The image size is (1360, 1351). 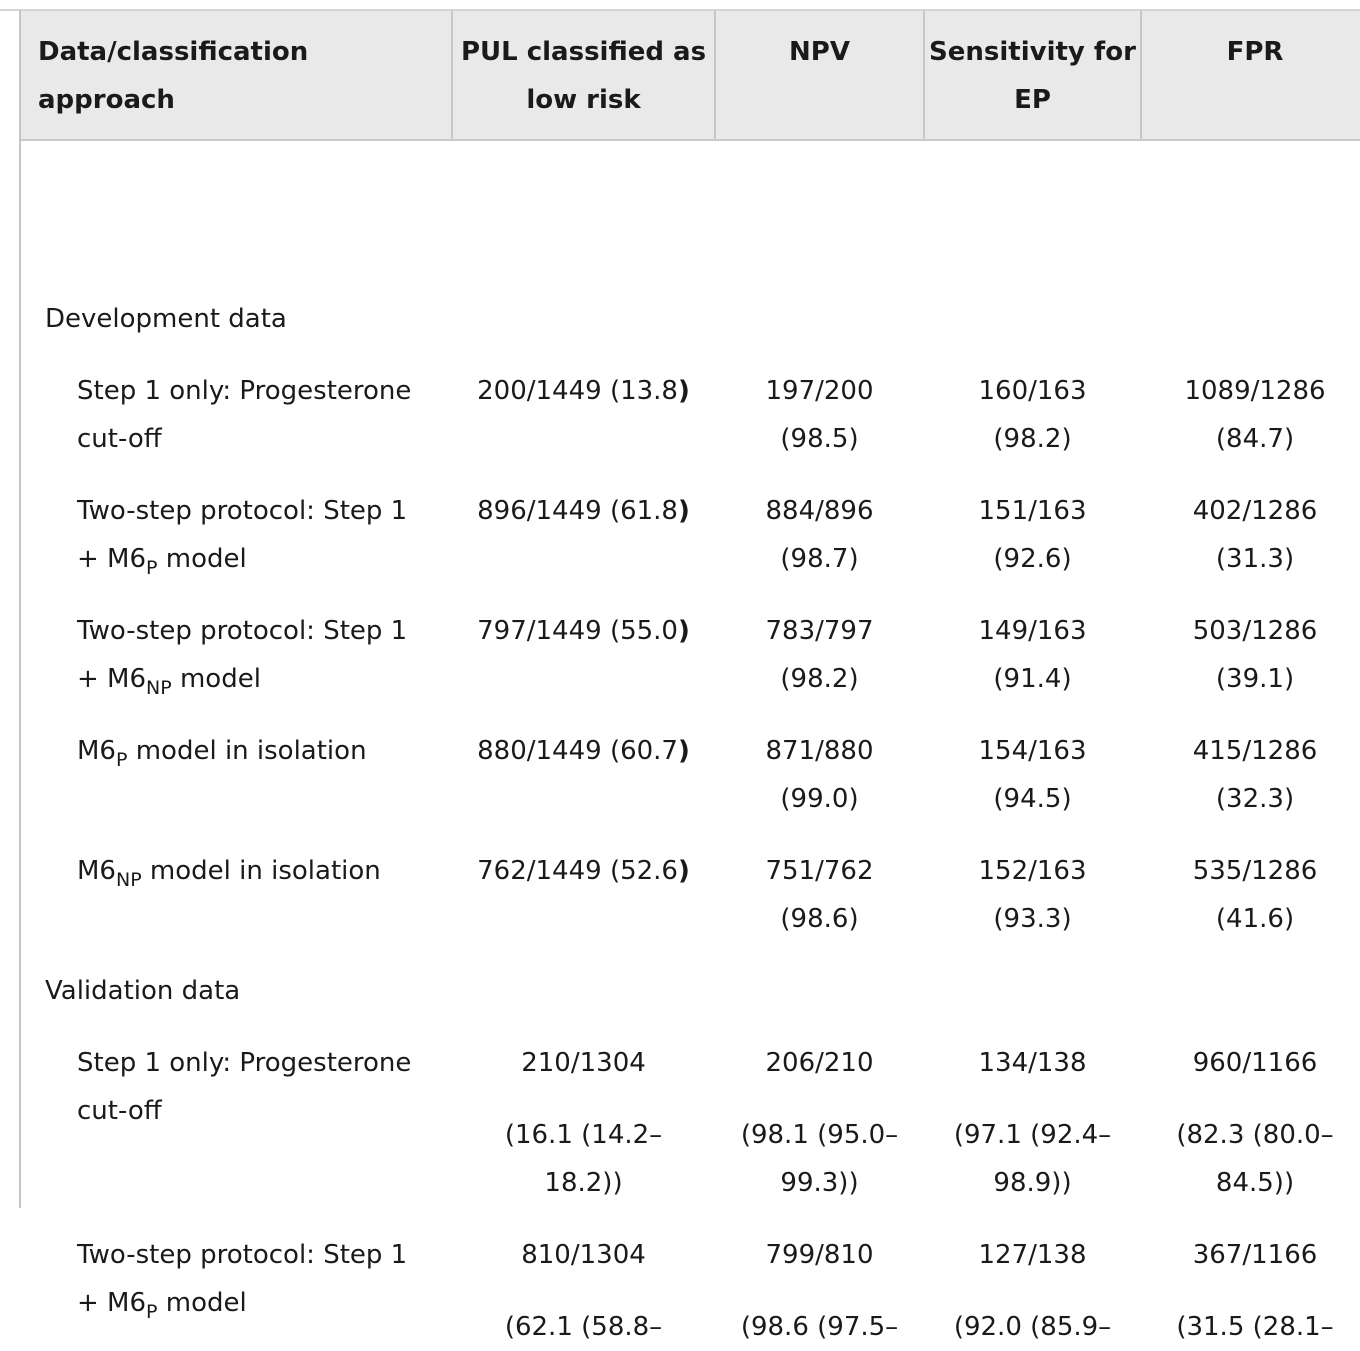 I want to click on row-label: Step 1 only: Progesterone cut-off, so click(x=257, y=415).